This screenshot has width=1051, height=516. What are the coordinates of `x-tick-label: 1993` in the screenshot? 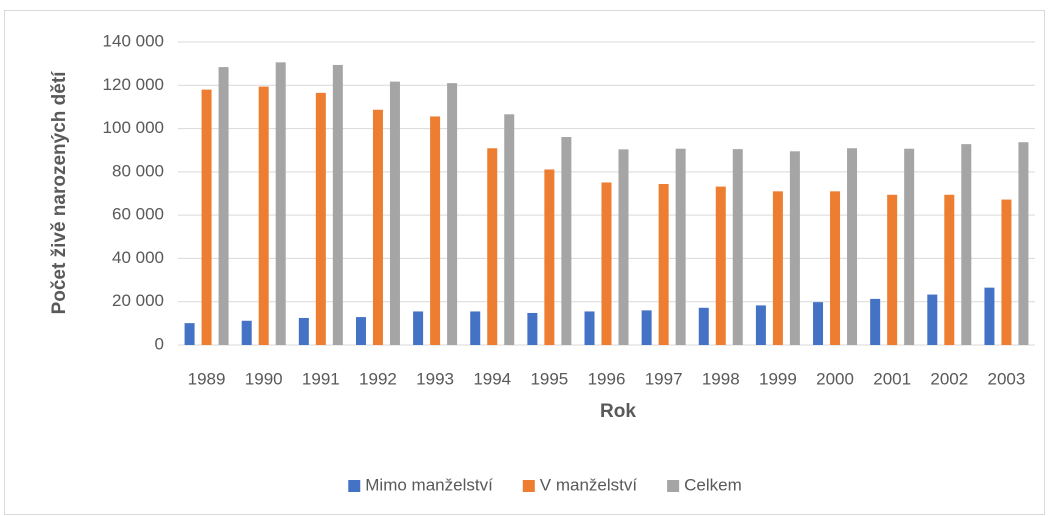 It's located at (435, 378).